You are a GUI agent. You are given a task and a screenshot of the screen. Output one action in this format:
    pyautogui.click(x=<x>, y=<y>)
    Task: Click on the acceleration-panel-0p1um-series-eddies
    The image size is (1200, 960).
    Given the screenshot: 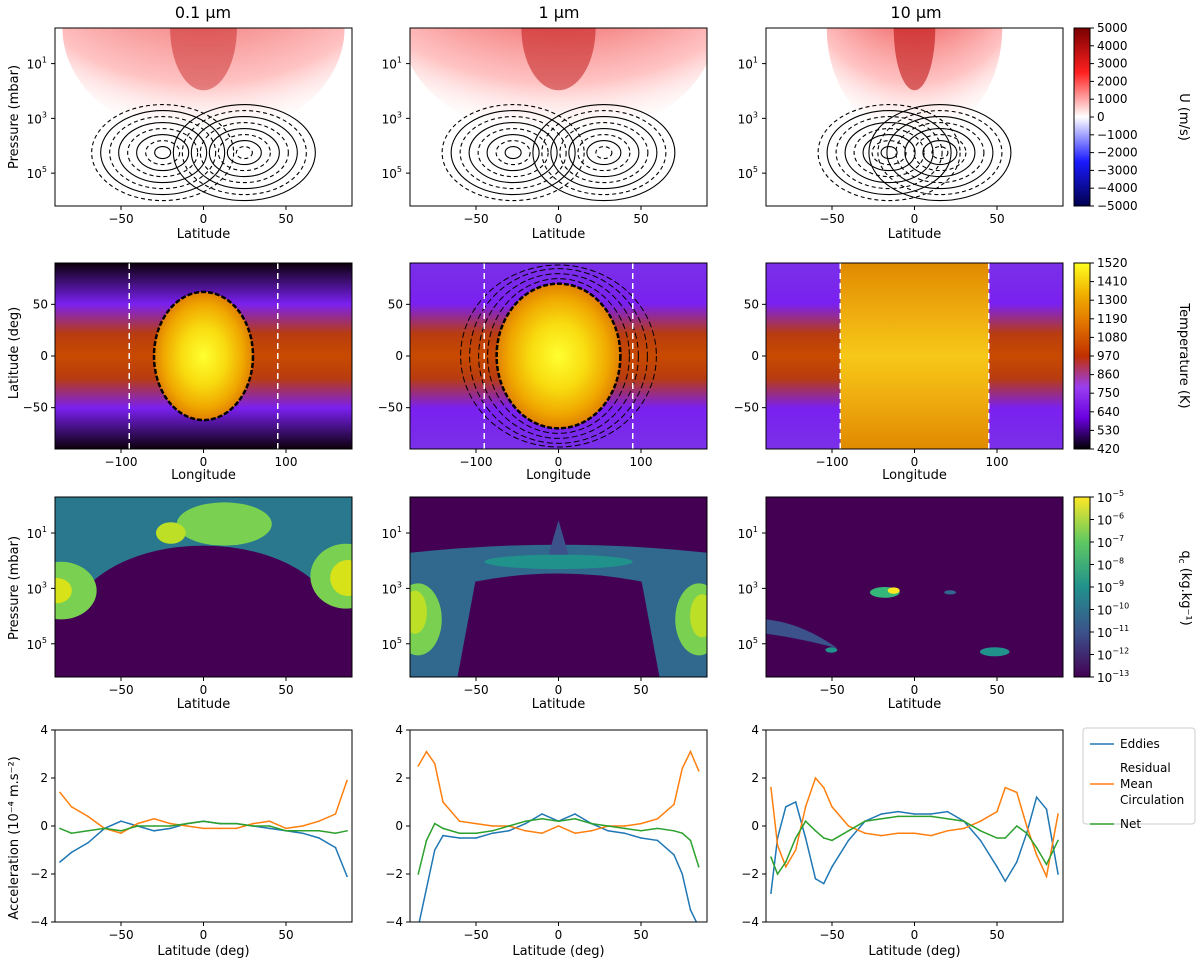 What is the action you would take?
    pyautogui.click(x=203, y=848)
    